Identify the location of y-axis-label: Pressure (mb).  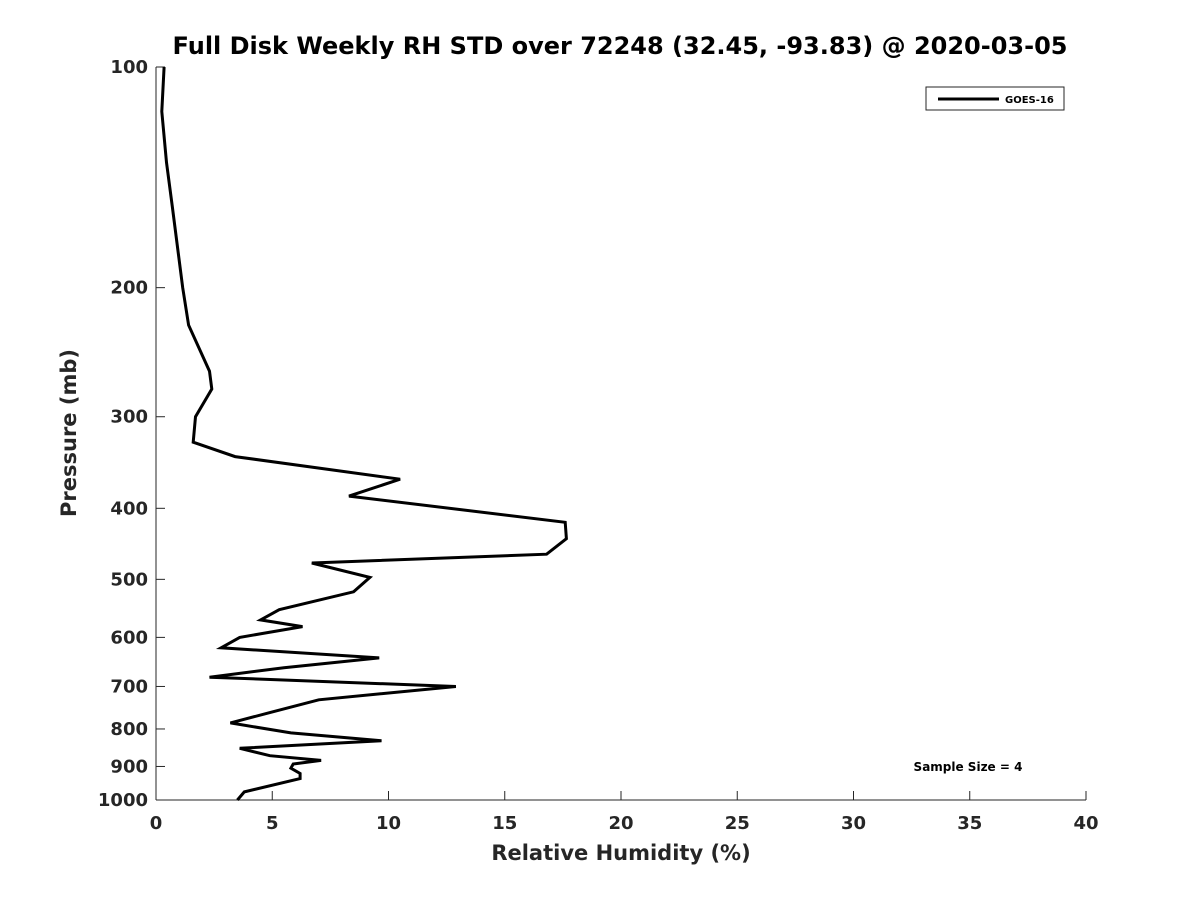
(69, 433).